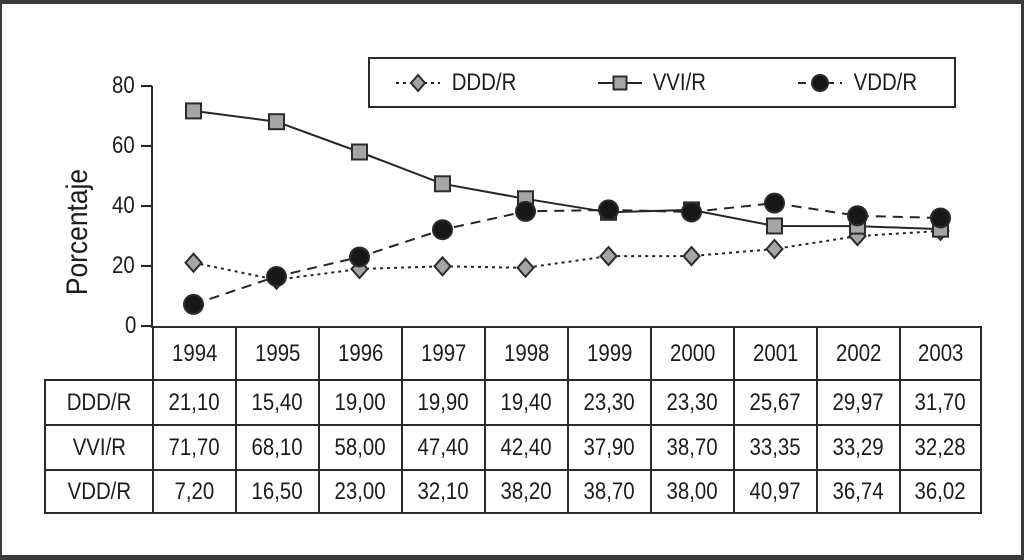  What do you see at coordinates (774, 491) in the screenshot?
I see `value-cell: 40,97` at bounding box center [774, 491].